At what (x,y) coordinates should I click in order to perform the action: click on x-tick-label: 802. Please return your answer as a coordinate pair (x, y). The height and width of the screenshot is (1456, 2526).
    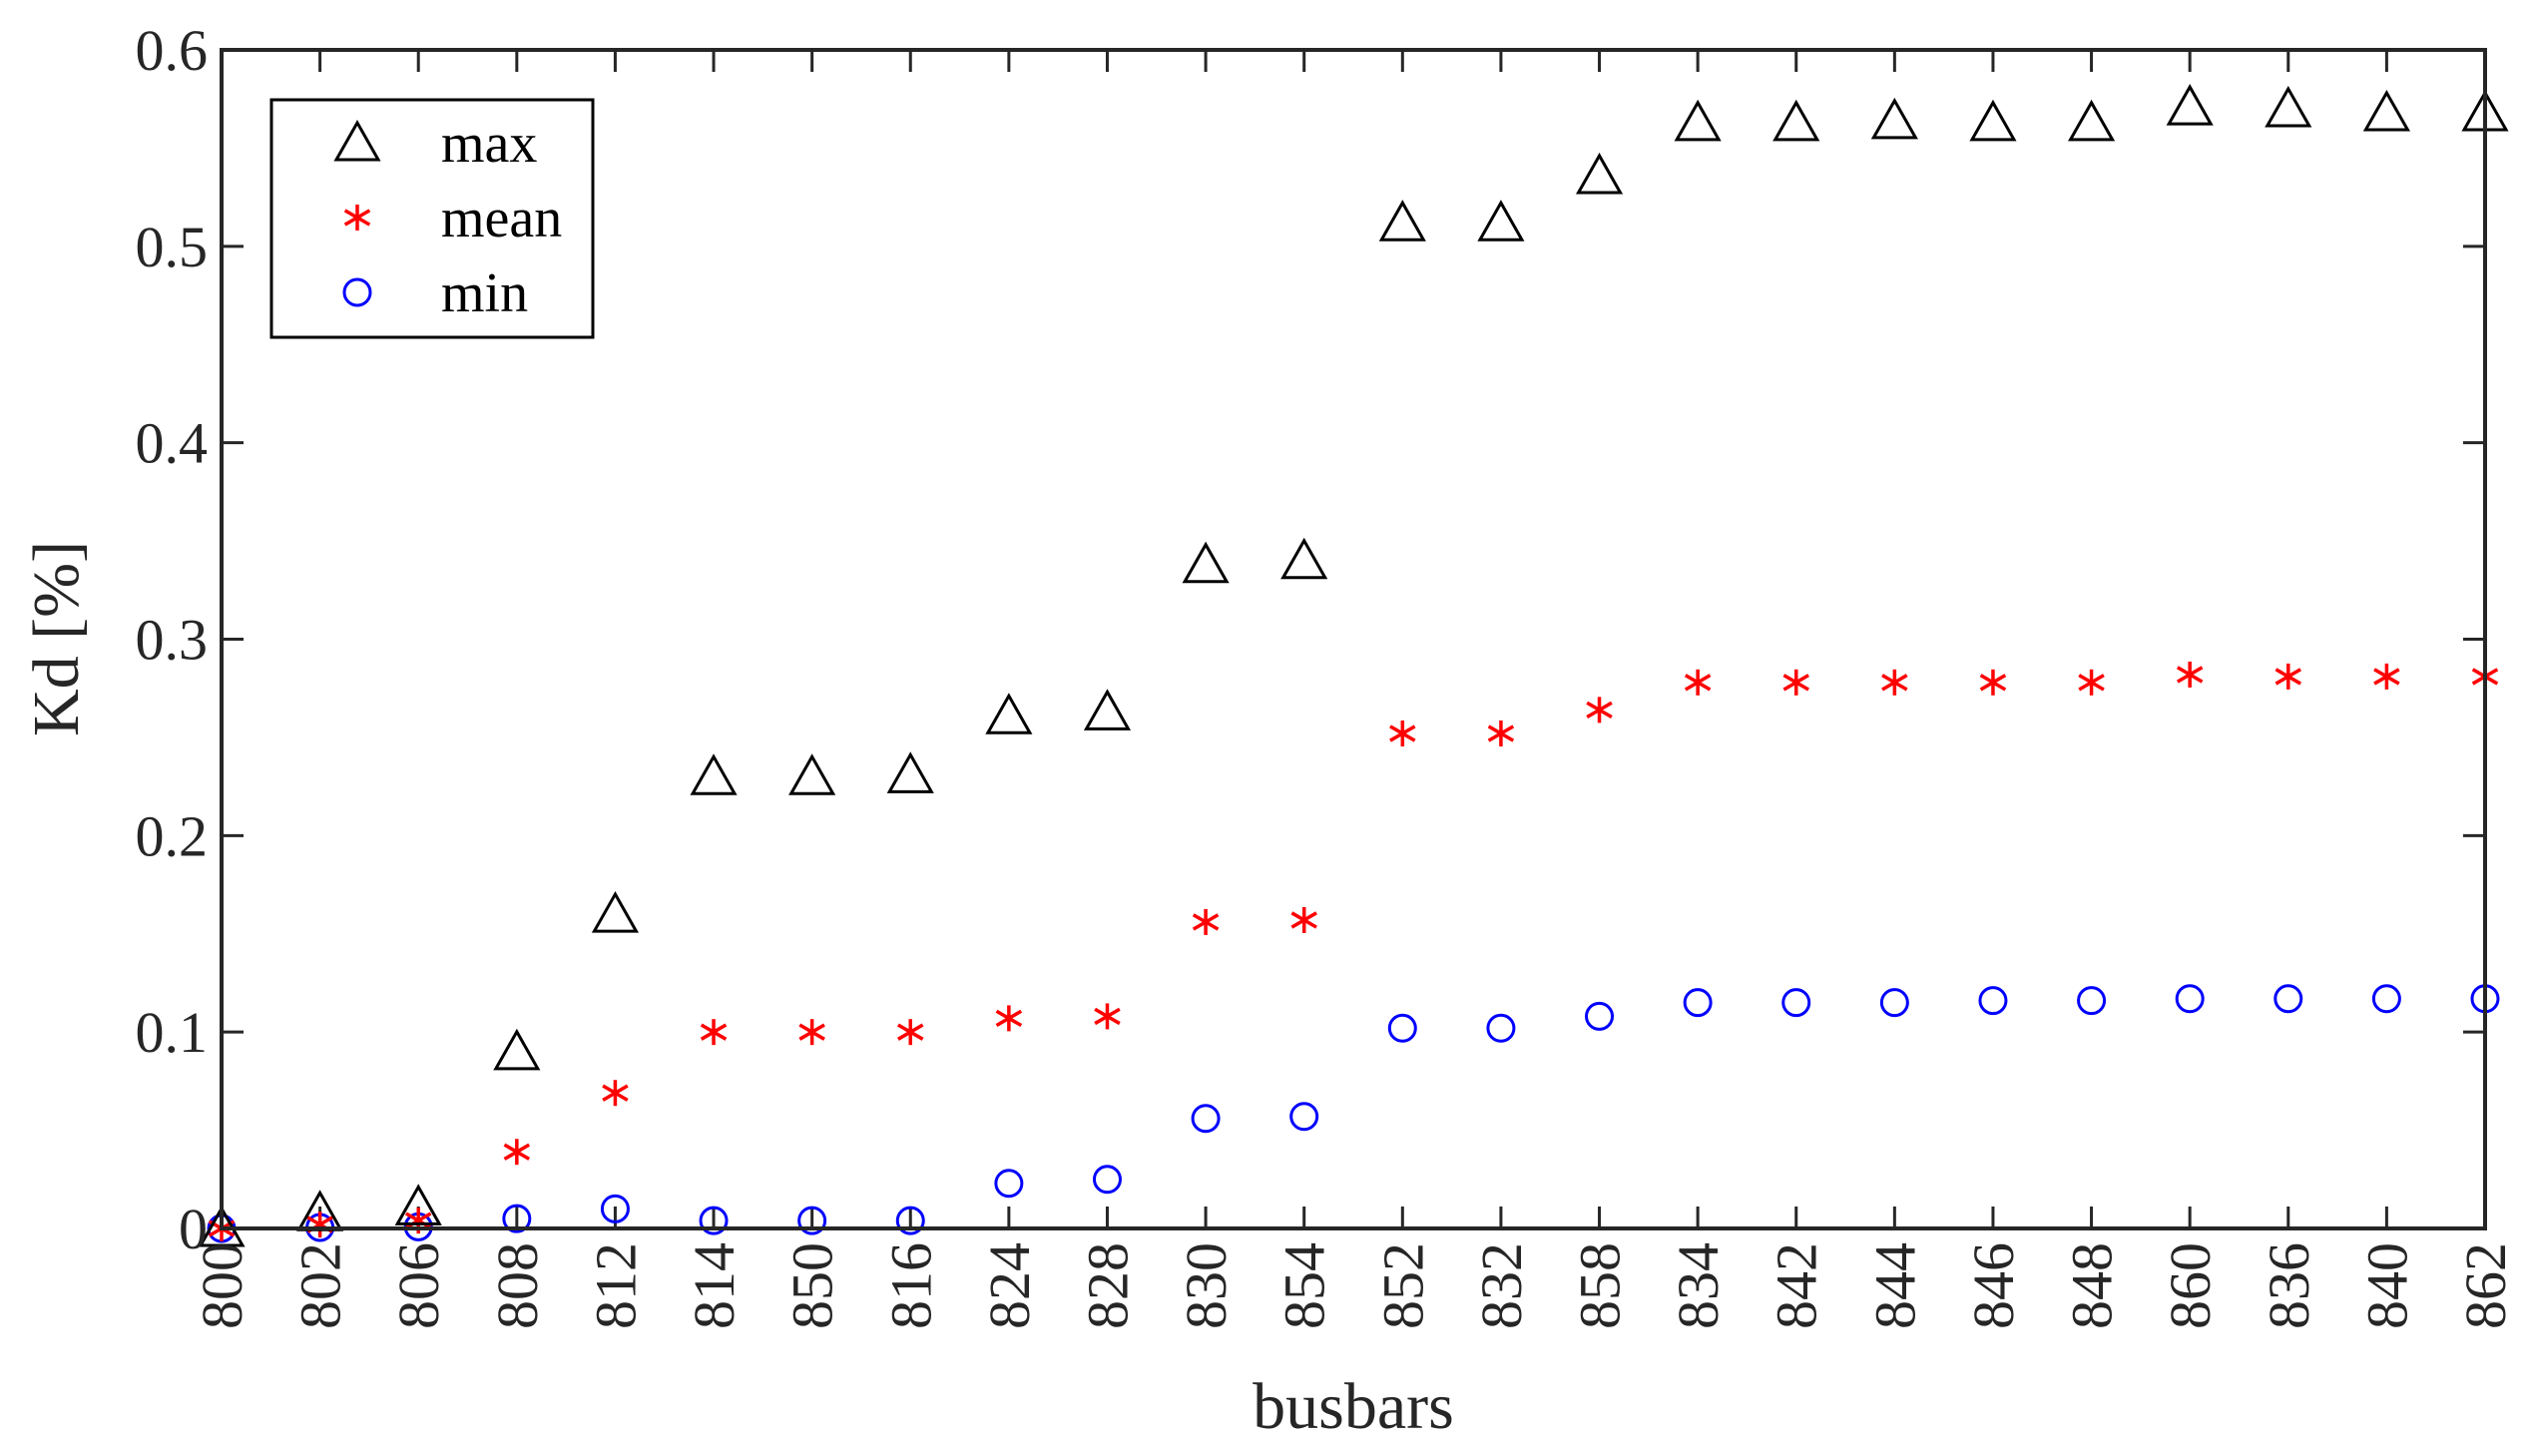
    Looking at the image, I should click on (320, 1285).